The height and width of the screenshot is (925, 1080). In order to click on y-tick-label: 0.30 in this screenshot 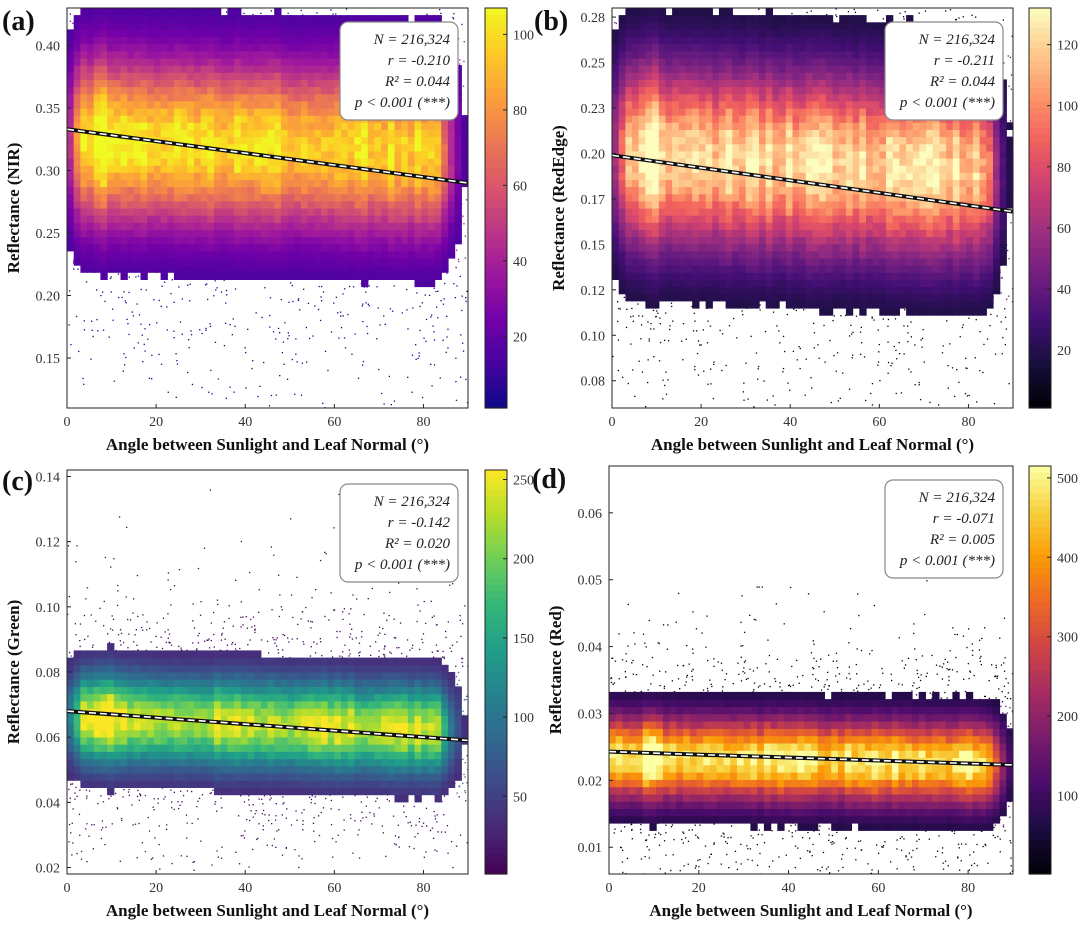, I will do `click(48, 172)`.